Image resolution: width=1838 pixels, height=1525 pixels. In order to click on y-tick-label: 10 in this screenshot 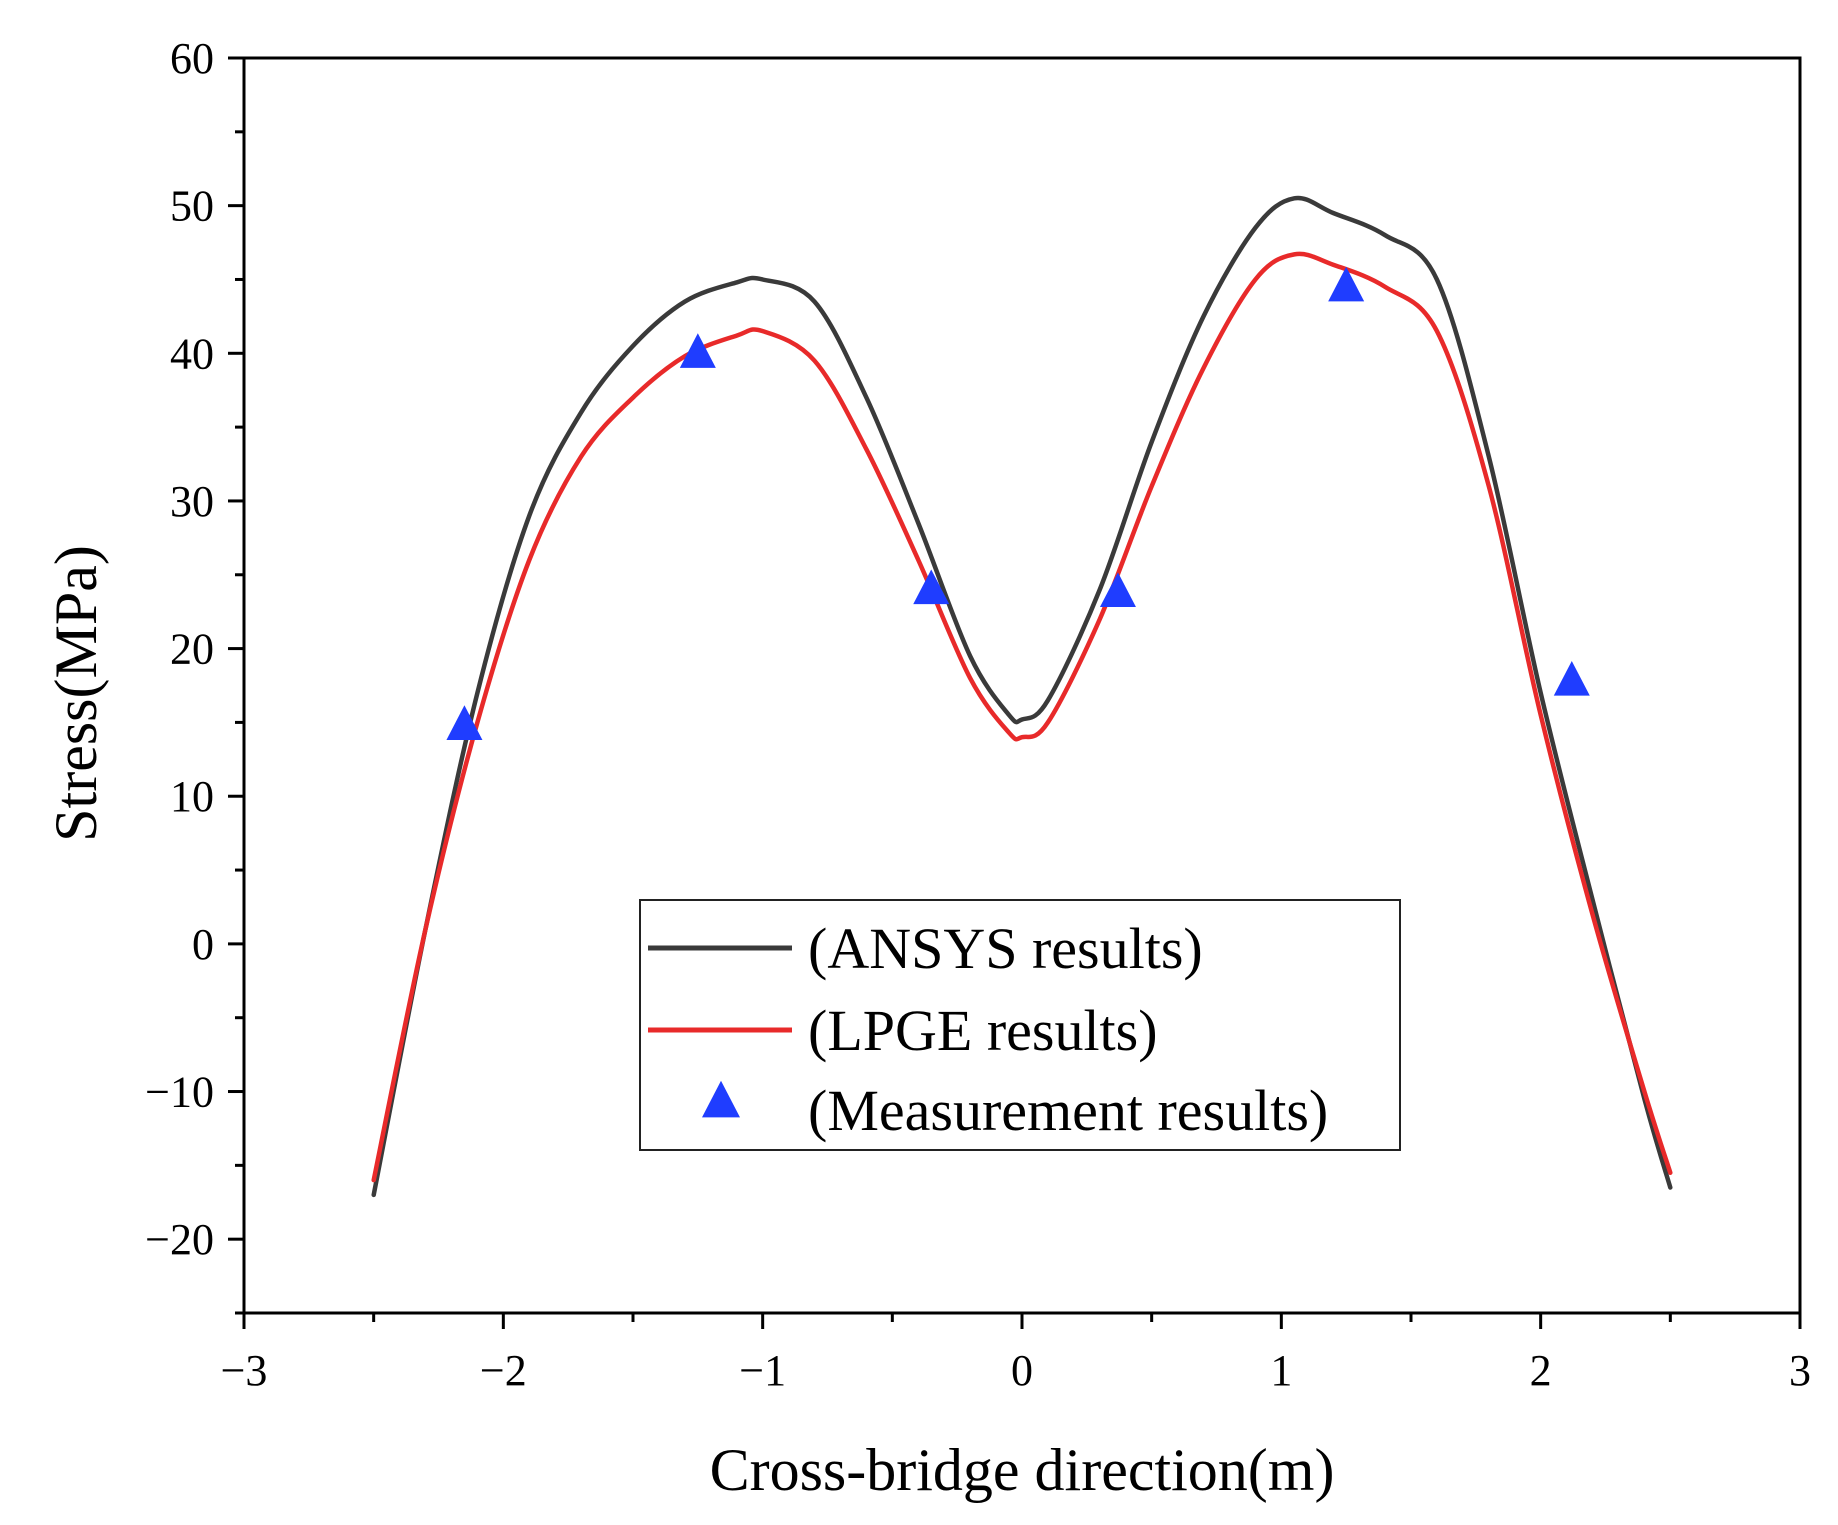, I will do `click(192, 796)`.